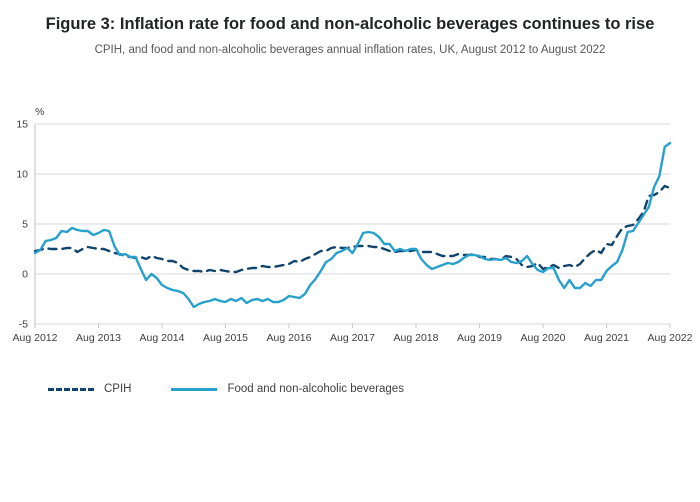 The height and width of the screenshot is (502, 700). Describe the element at coordinates (118, 389) in the screenshot. I see `legend-label-cpih: CPIH` at that location.